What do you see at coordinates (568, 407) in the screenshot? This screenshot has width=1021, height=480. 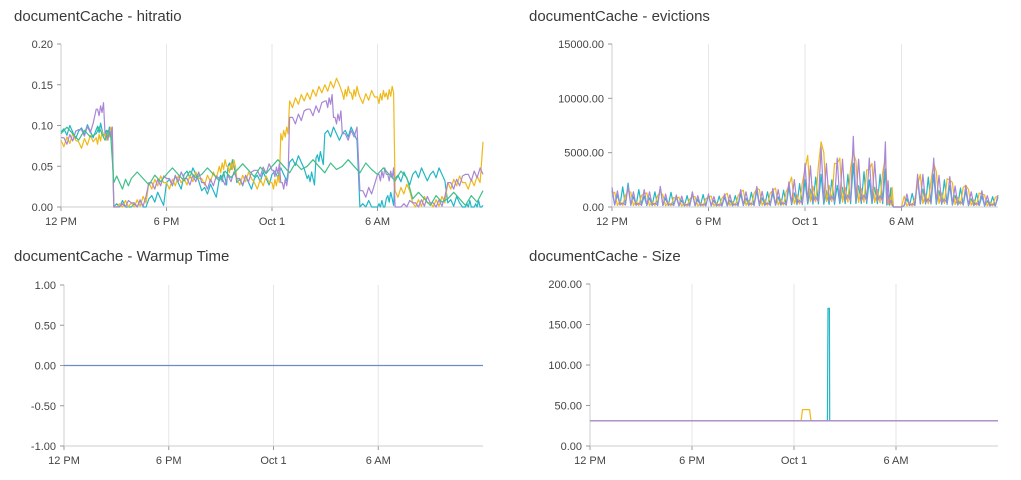 I see `y-tick-label: 50.00` at bounding box center [568, 407].